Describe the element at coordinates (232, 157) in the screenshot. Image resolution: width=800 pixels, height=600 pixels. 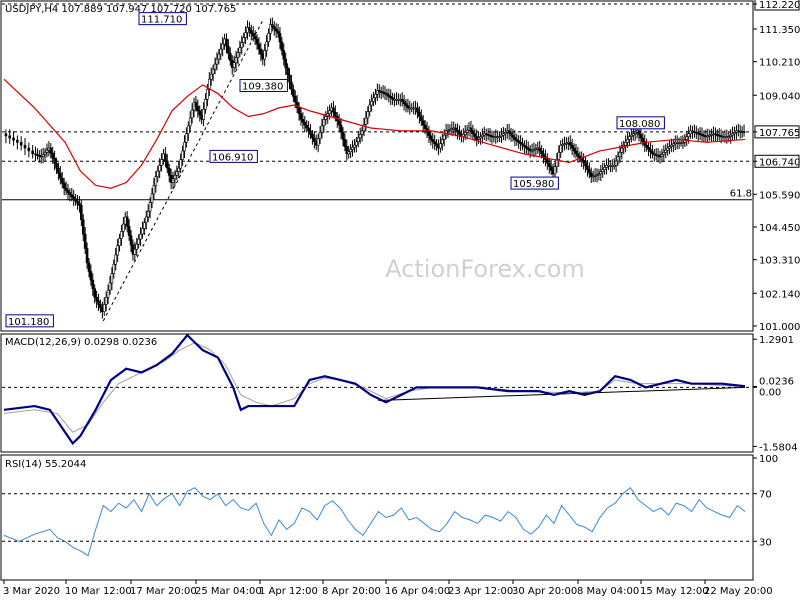
I see `annotation-label: 106.910` at that location.